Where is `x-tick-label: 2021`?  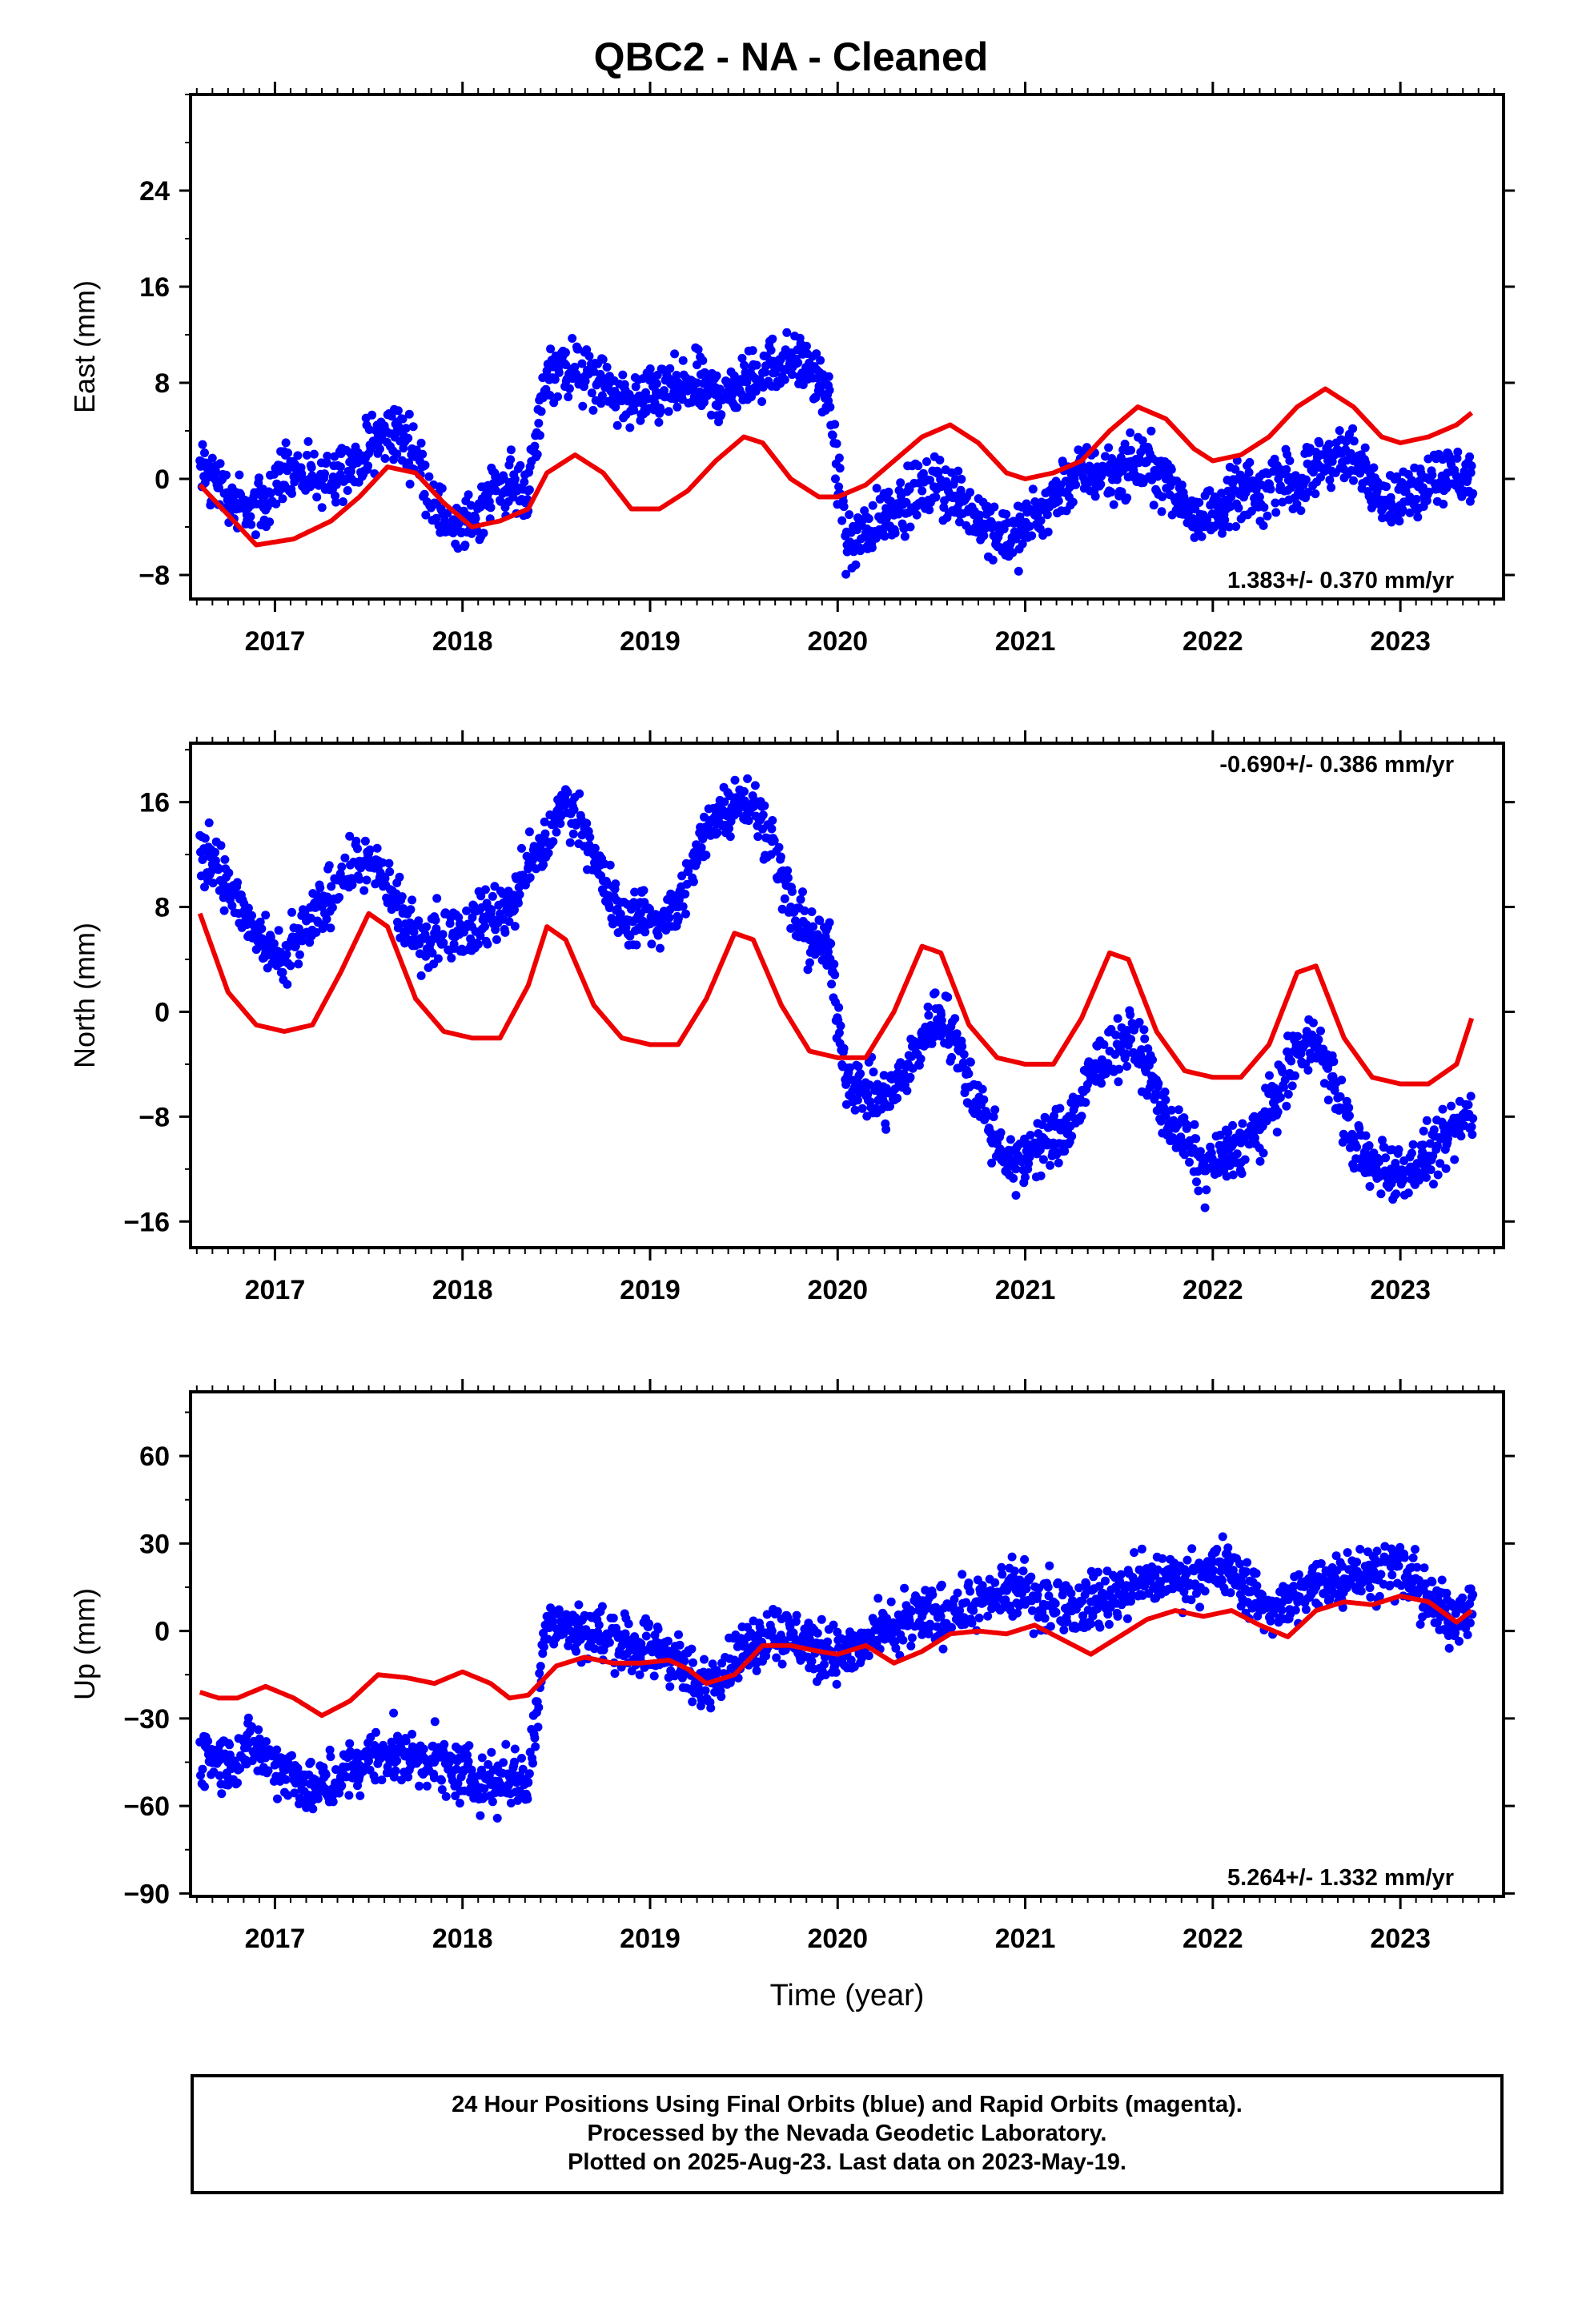
x-tick-label: 2021 is located at coordinates (1026, 641).